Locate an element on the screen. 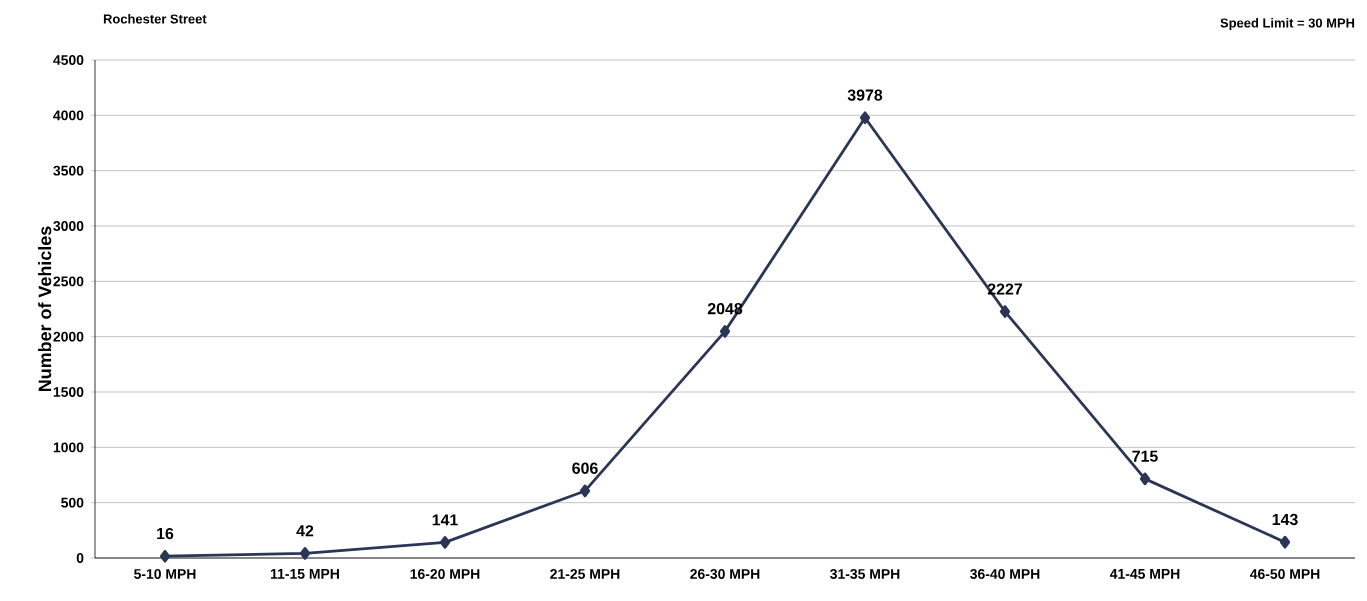  data-label: 715 is located at coordinates (1145, 456).